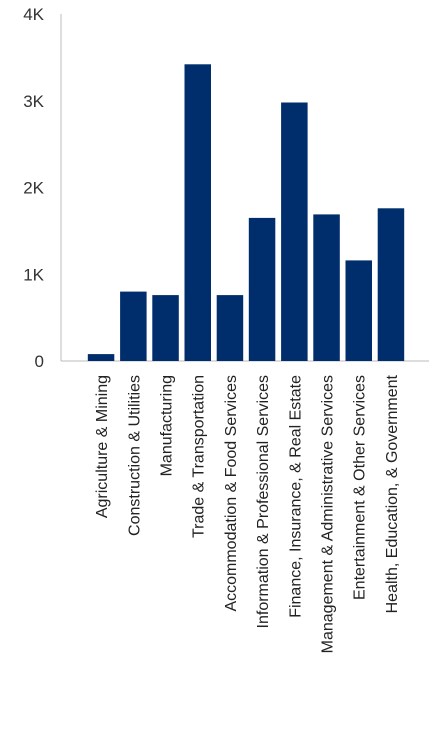 The image size is (429, 746). I want to click on y-tick-label-4: 4K, so click(33, 14).